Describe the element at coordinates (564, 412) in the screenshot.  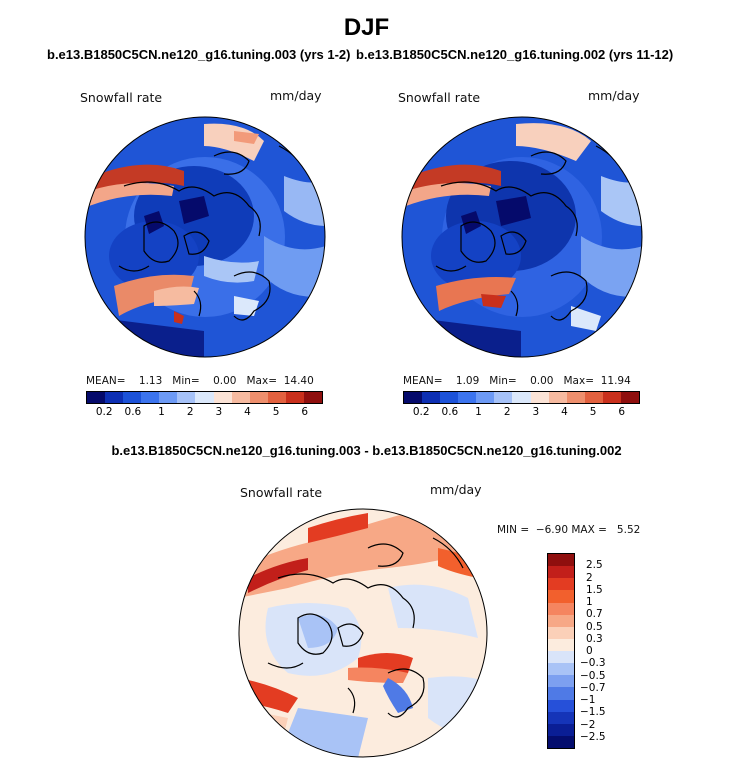
I see `panel-right-colorbar-tick-label: 4` at that location.